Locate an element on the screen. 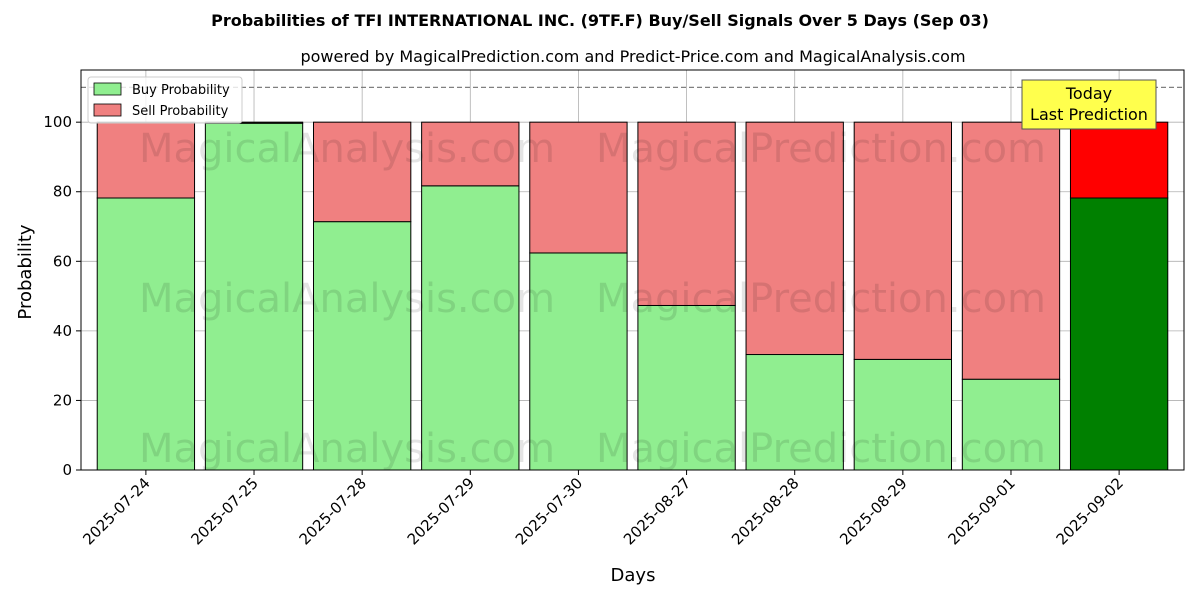 Image resolution: width=1200 pixels, height=600 pixels. legend-label-buy: Buy Probability is located at coordinates (181, 90).